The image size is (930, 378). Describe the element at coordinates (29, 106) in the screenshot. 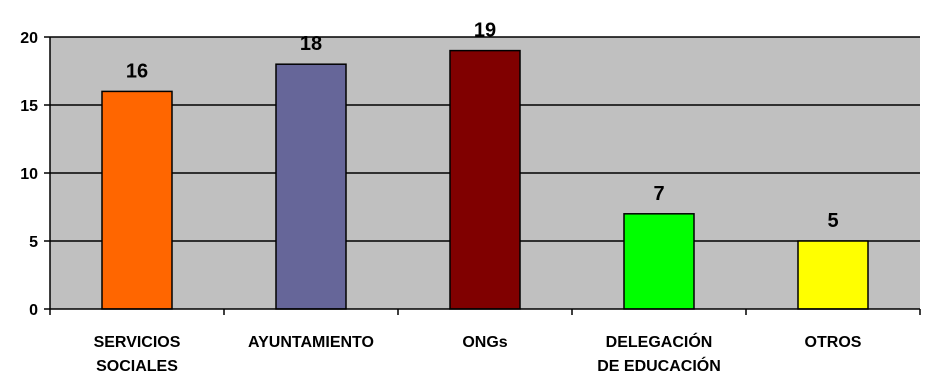

I see `y-tick-label: 15` at that location.